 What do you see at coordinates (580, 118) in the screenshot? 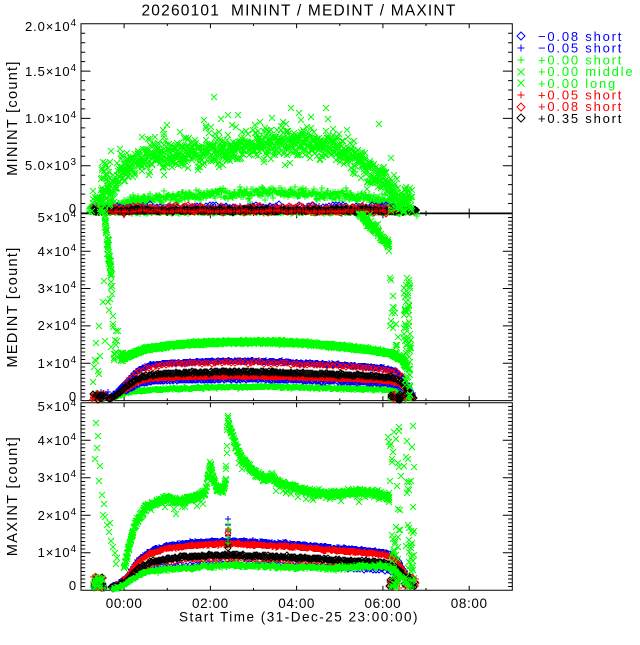
I see `svg-text: +0.35 short` at bounding box center [580, 118].